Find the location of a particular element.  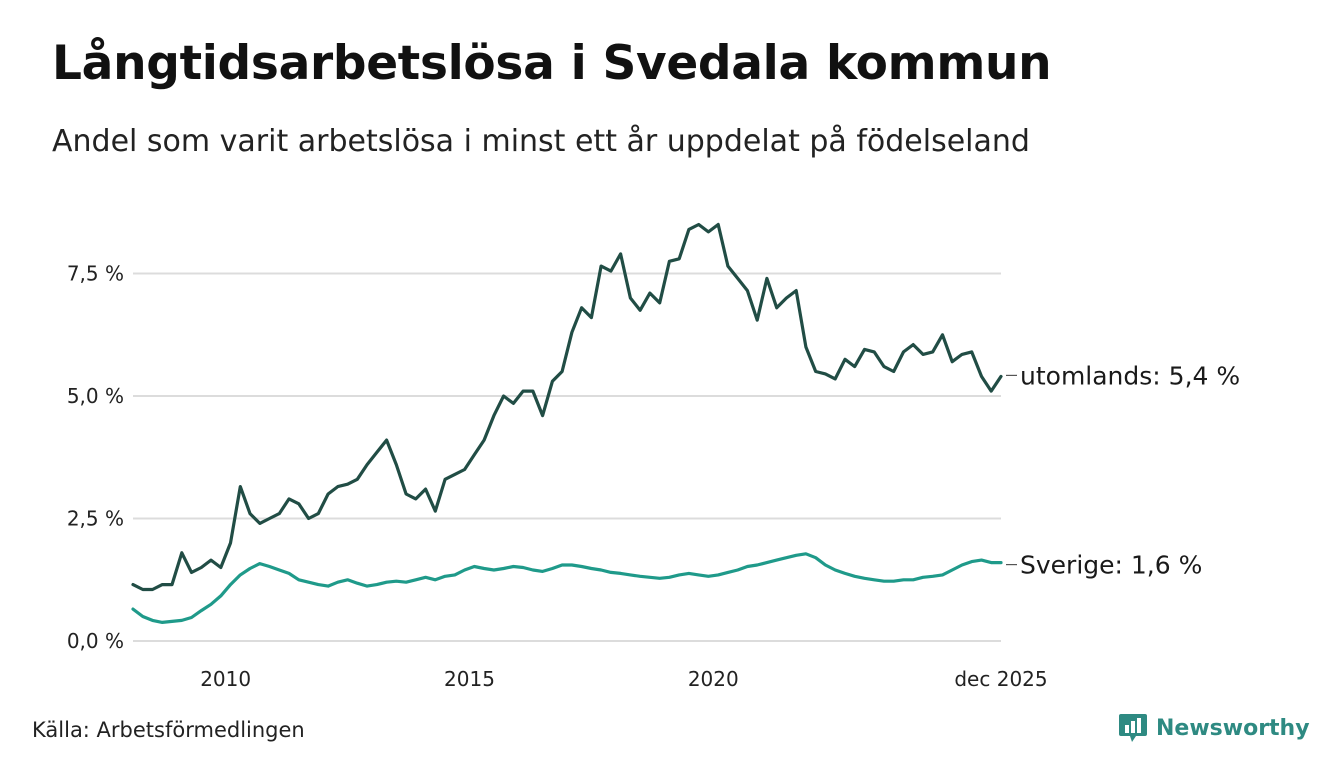

end-label-sverige: Sverige: 1,6 % is located at coordinates (1111, 565).